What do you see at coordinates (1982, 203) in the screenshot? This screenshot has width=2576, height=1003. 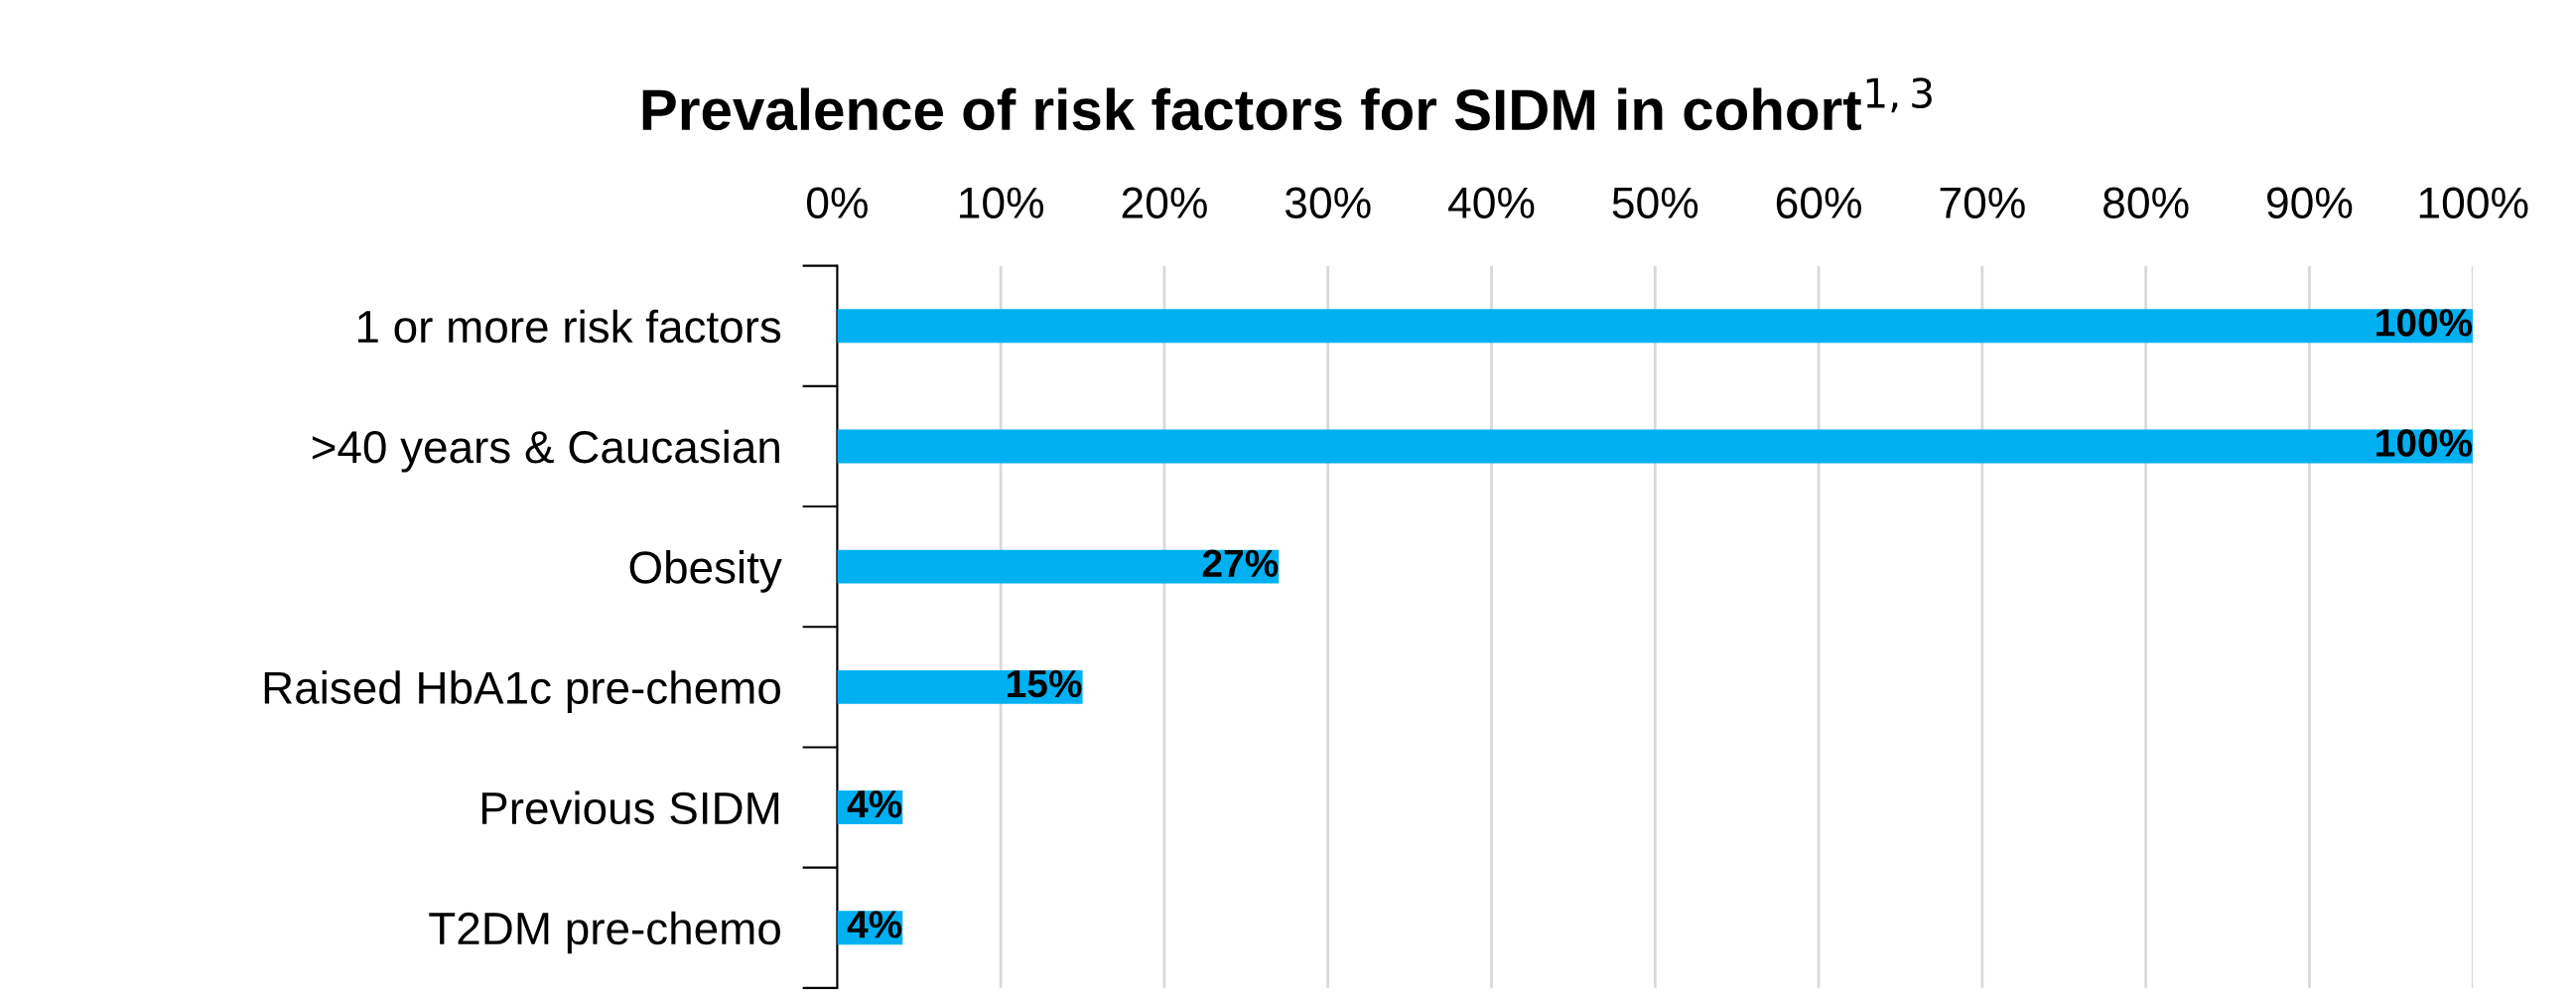 I see `x-tick-label: 70%` at bounding box center [1982, 203].